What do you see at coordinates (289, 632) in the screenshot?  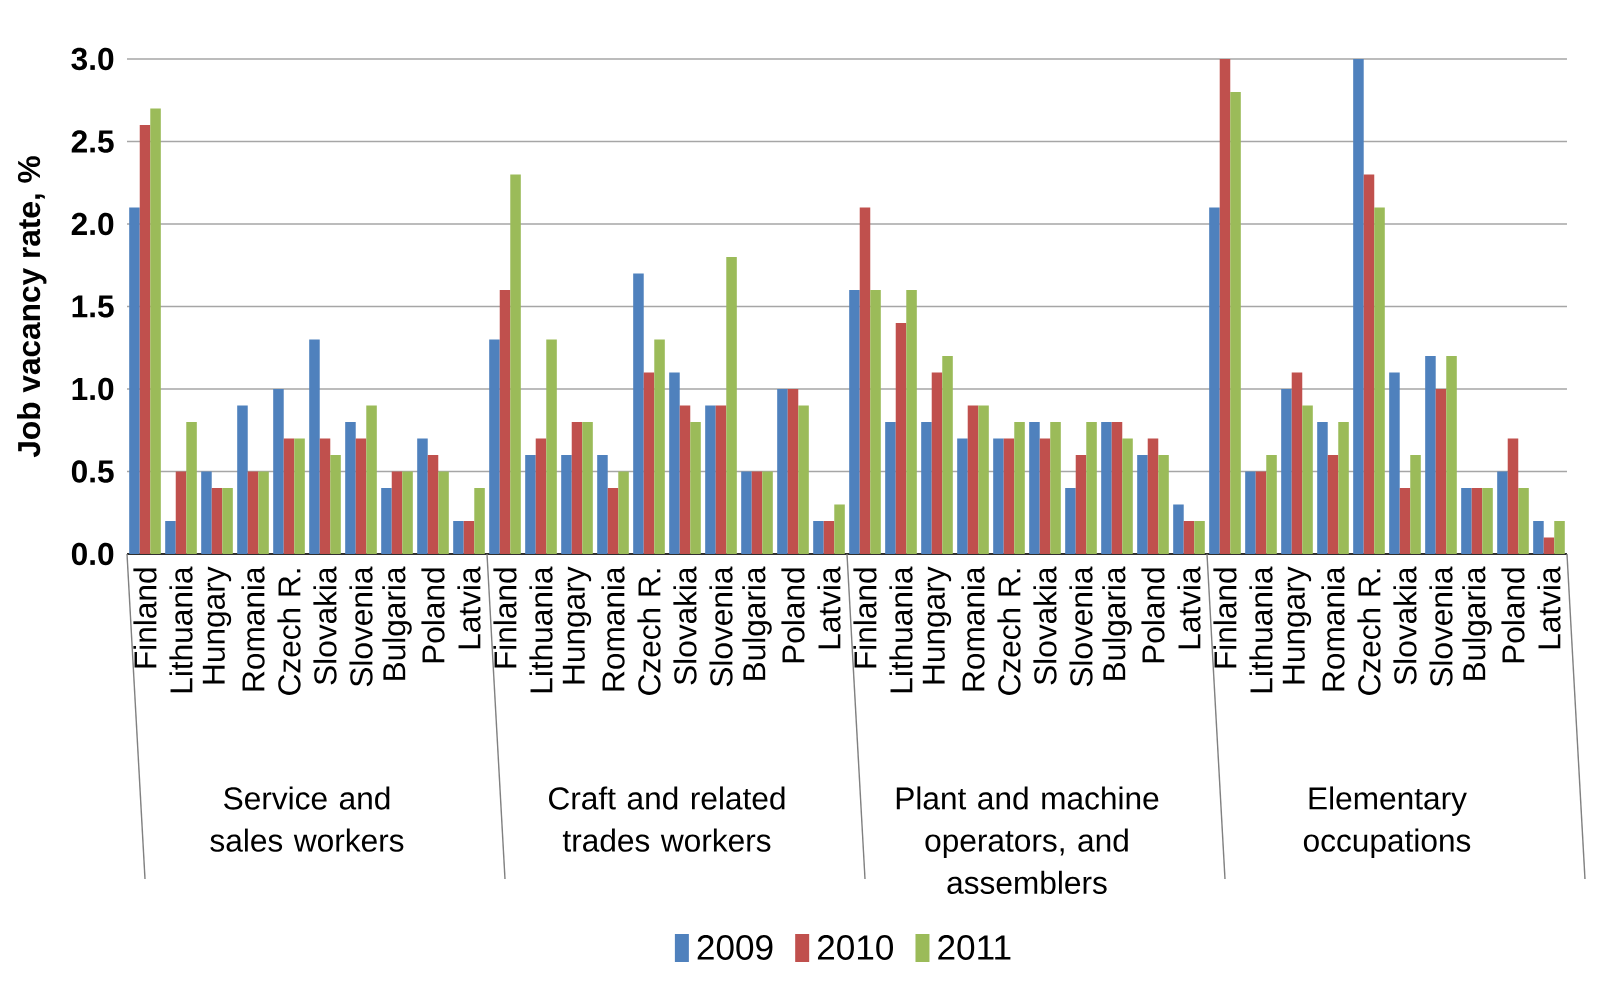 I see `x-tick-label: Czech R.` at bounding box center [289, 632].